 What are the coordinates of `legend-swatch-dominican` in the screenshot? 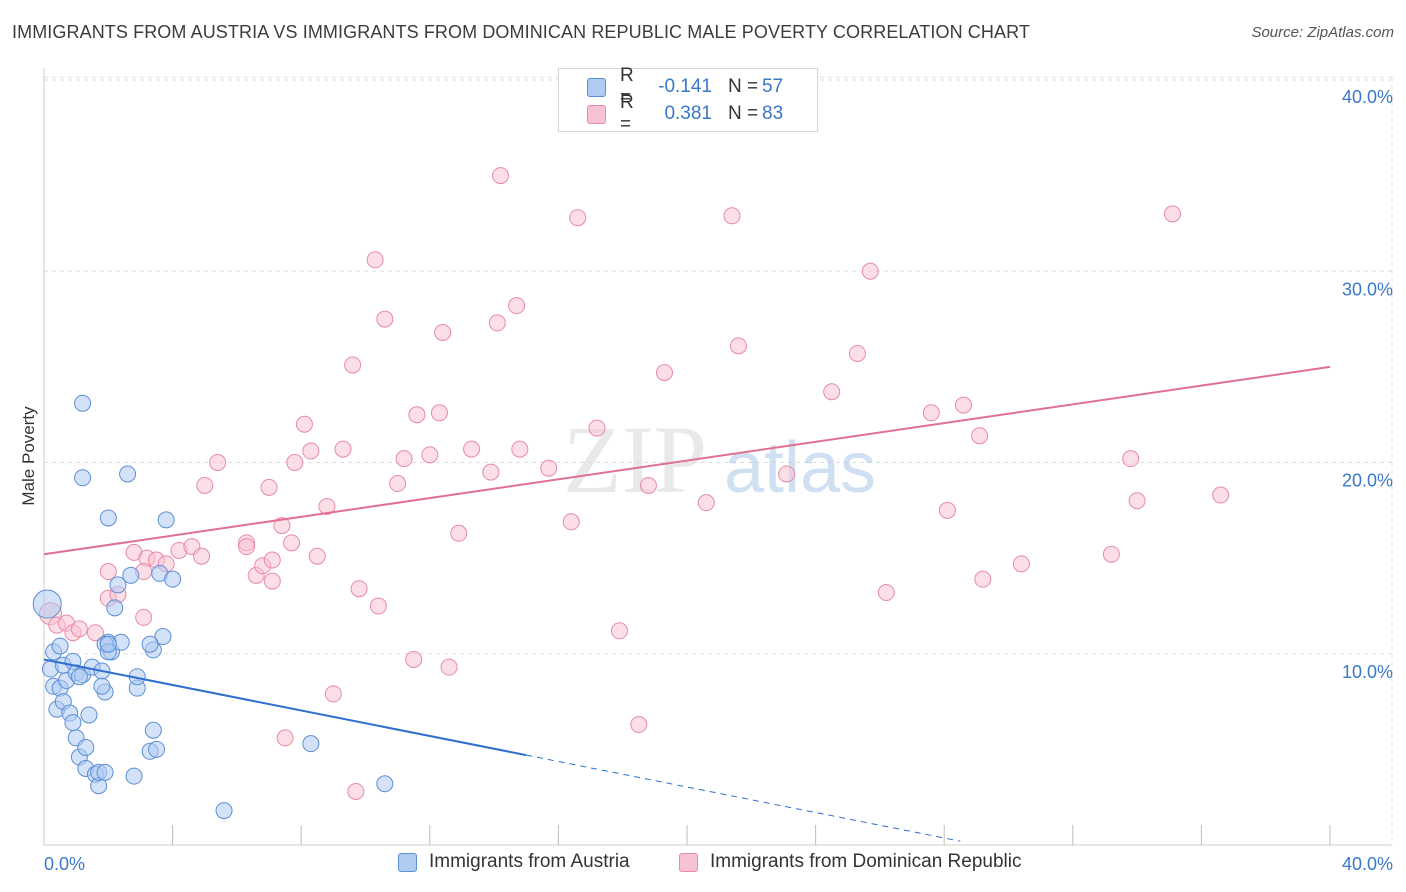 It's located at (596, 114).